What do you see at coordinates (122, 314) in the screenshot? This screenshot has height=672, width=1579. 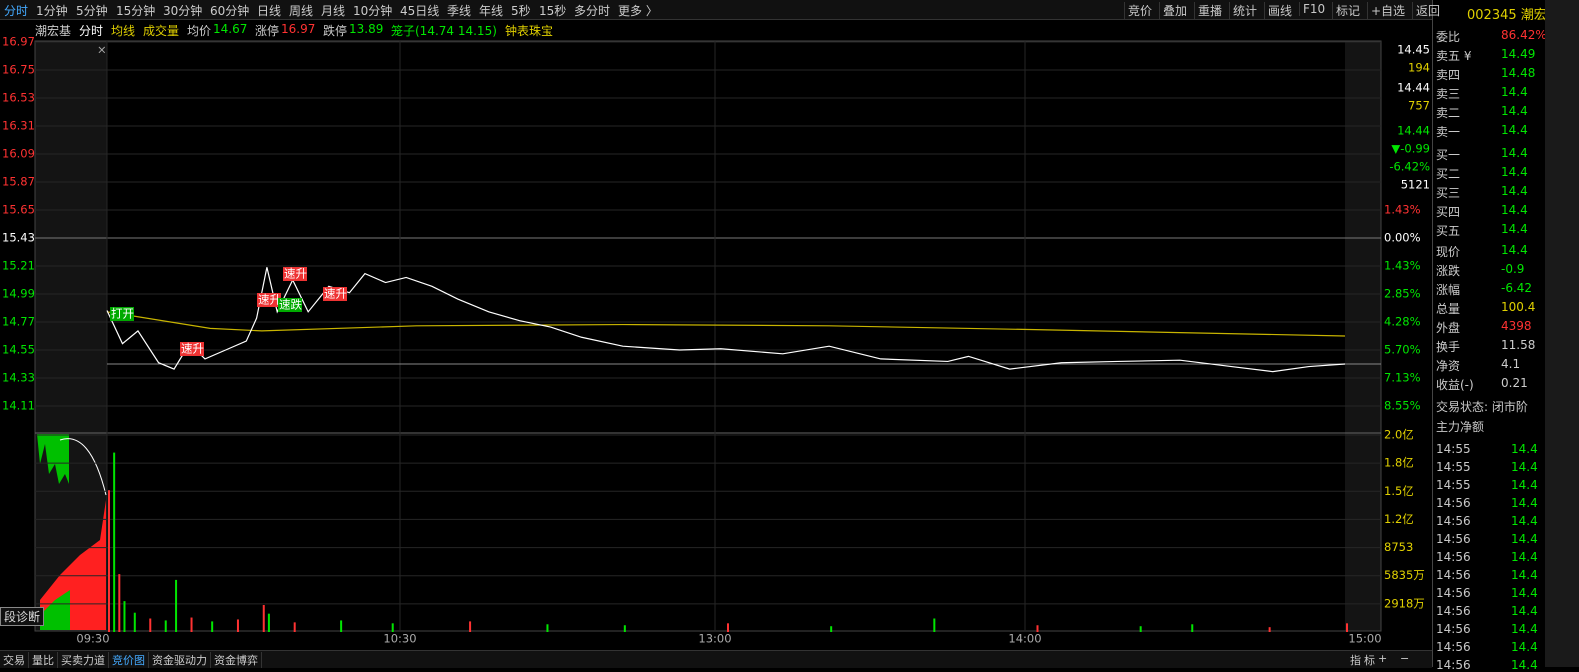 I see `annotation: 打开` at bounding box center [122, 314].